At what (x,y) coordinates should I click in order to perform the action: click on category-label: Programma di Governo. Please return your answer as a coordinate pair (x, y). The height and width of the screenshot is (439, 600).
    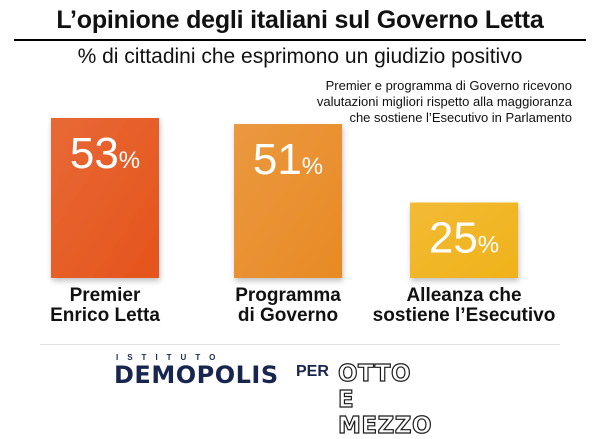
    Looking at the image, I should click on (288, 306).